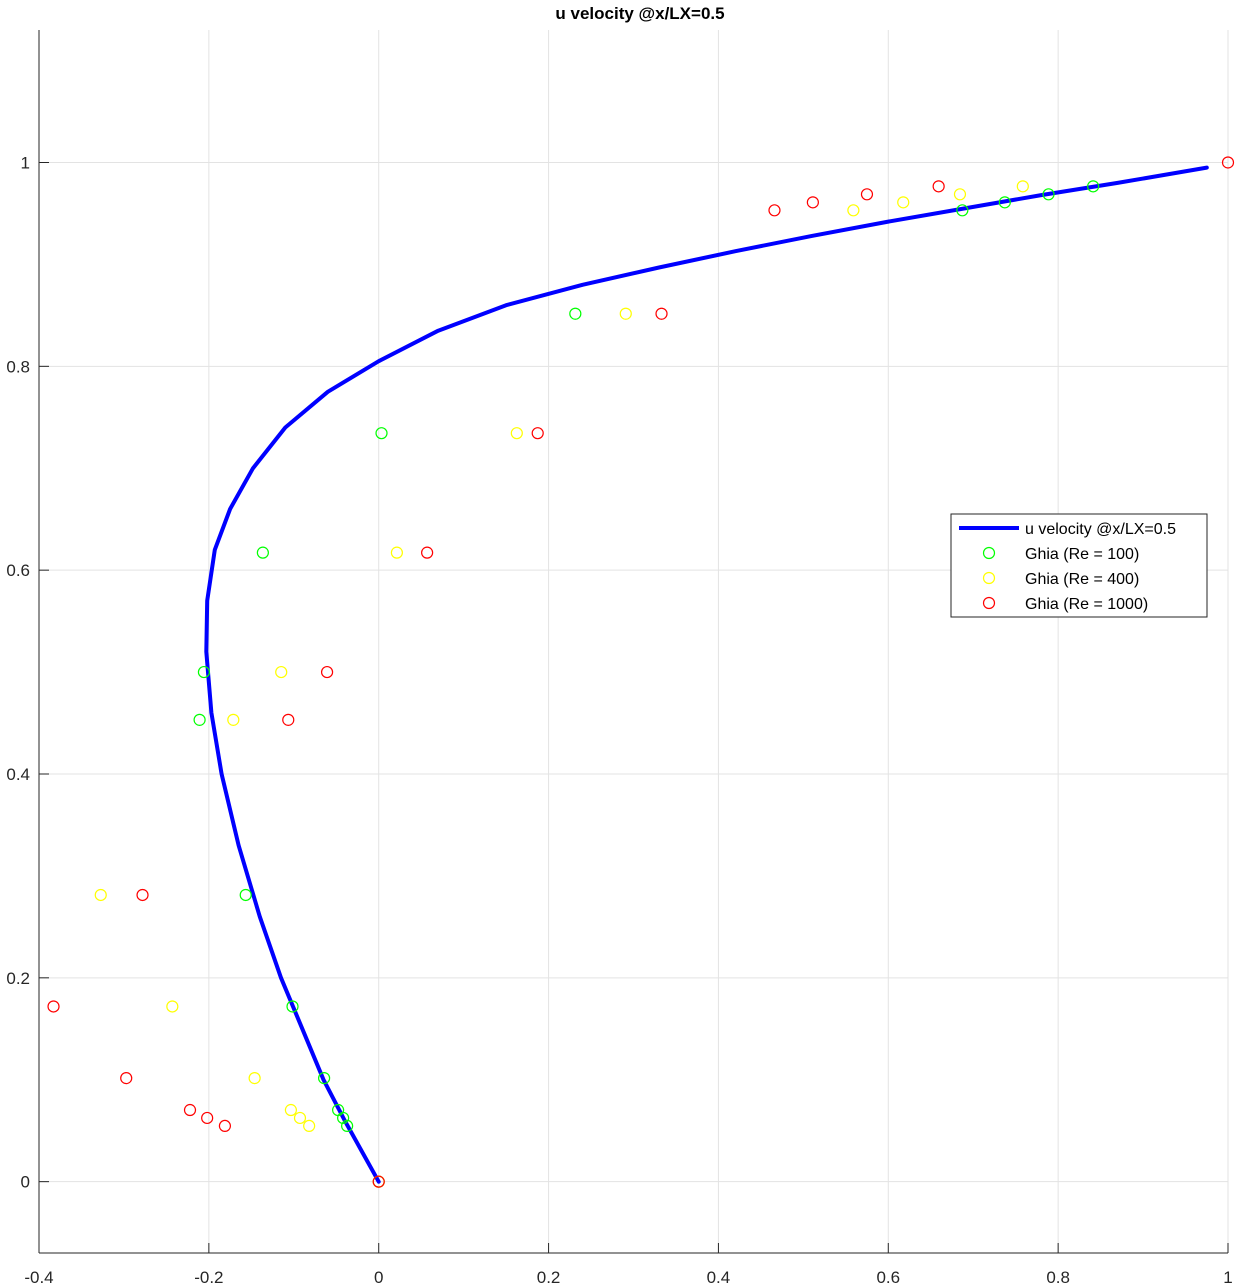 The width and height of the screenshot is (1238, 1288). I want to click on legend-entry-label: Ghia (Re = 1000), so click(1086, 604).